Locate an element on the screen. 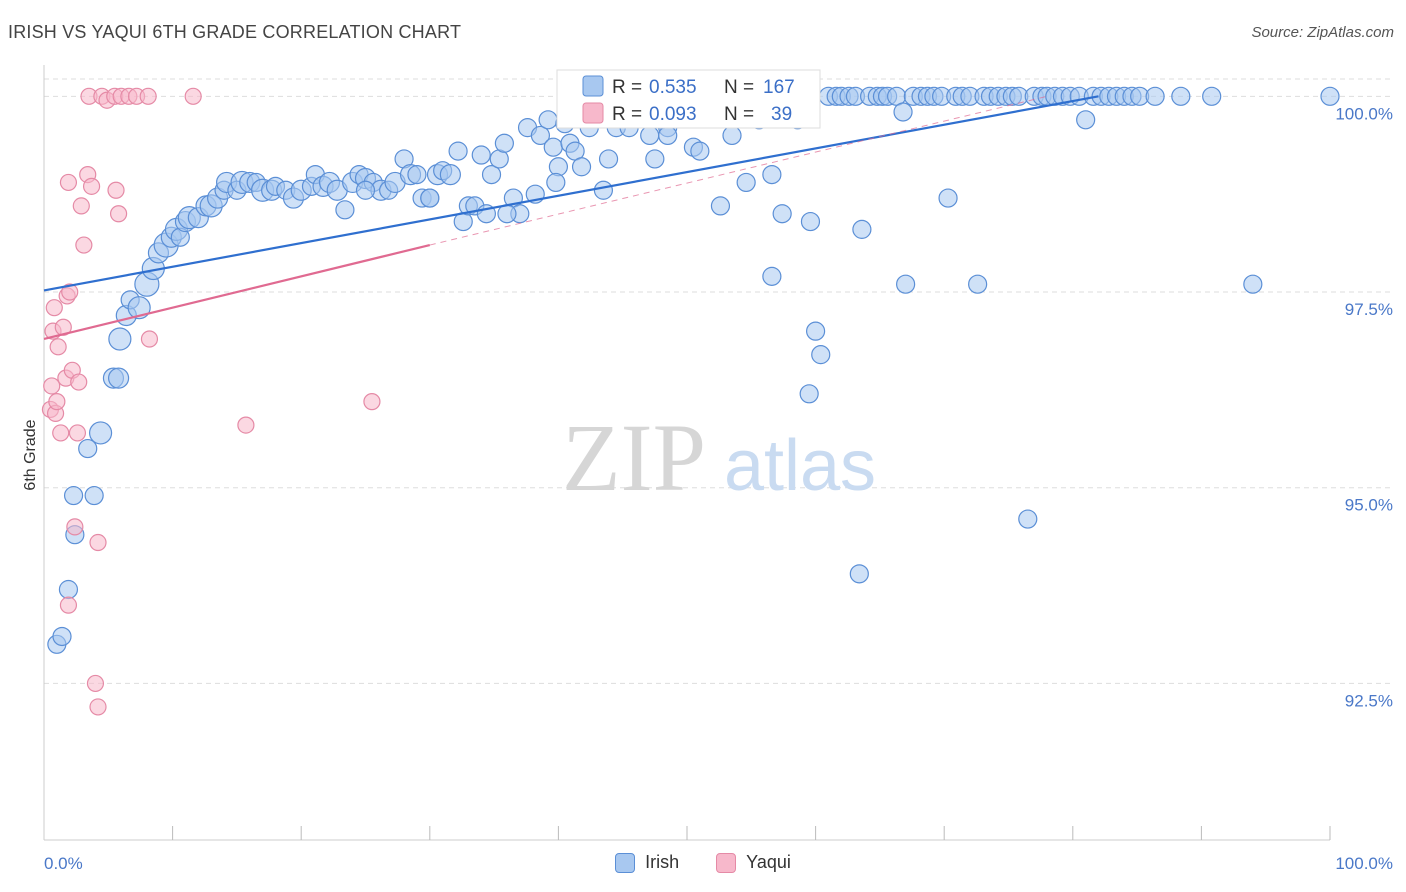  legend-r-label-irish: R = is located at coordinates (627, 87).